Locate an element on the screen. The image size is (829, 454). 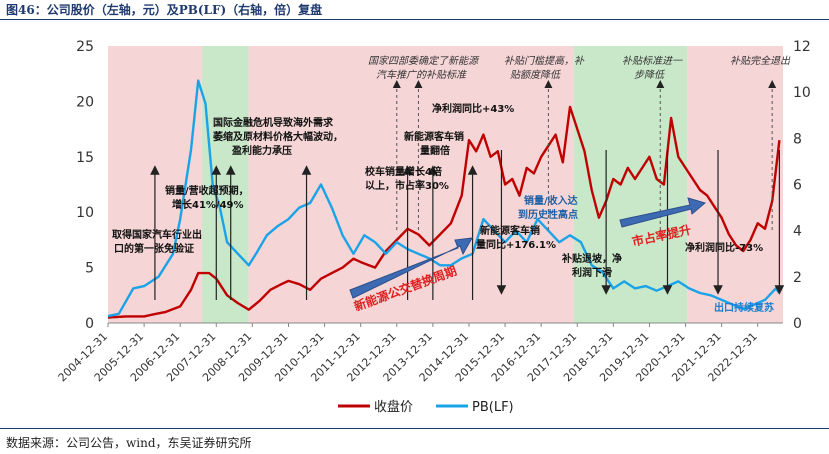
annotation-13b: 利润下滑 is located at coordinates (592, 272).